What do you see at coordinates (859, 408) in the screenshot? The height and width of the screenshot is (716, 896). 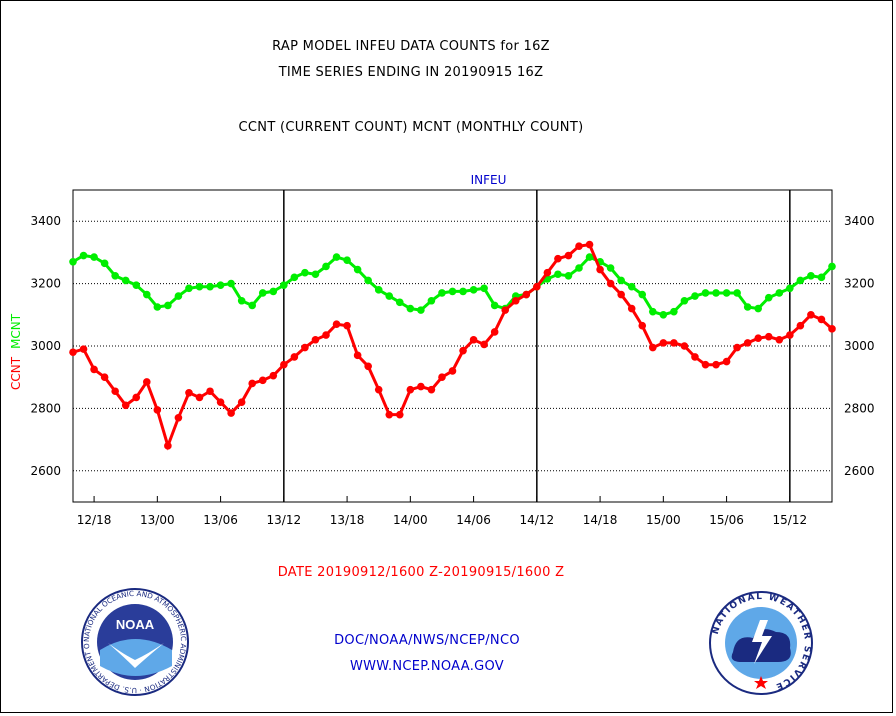 I see `y-tick-label-right: 2800` at bounding box center [859, 408].